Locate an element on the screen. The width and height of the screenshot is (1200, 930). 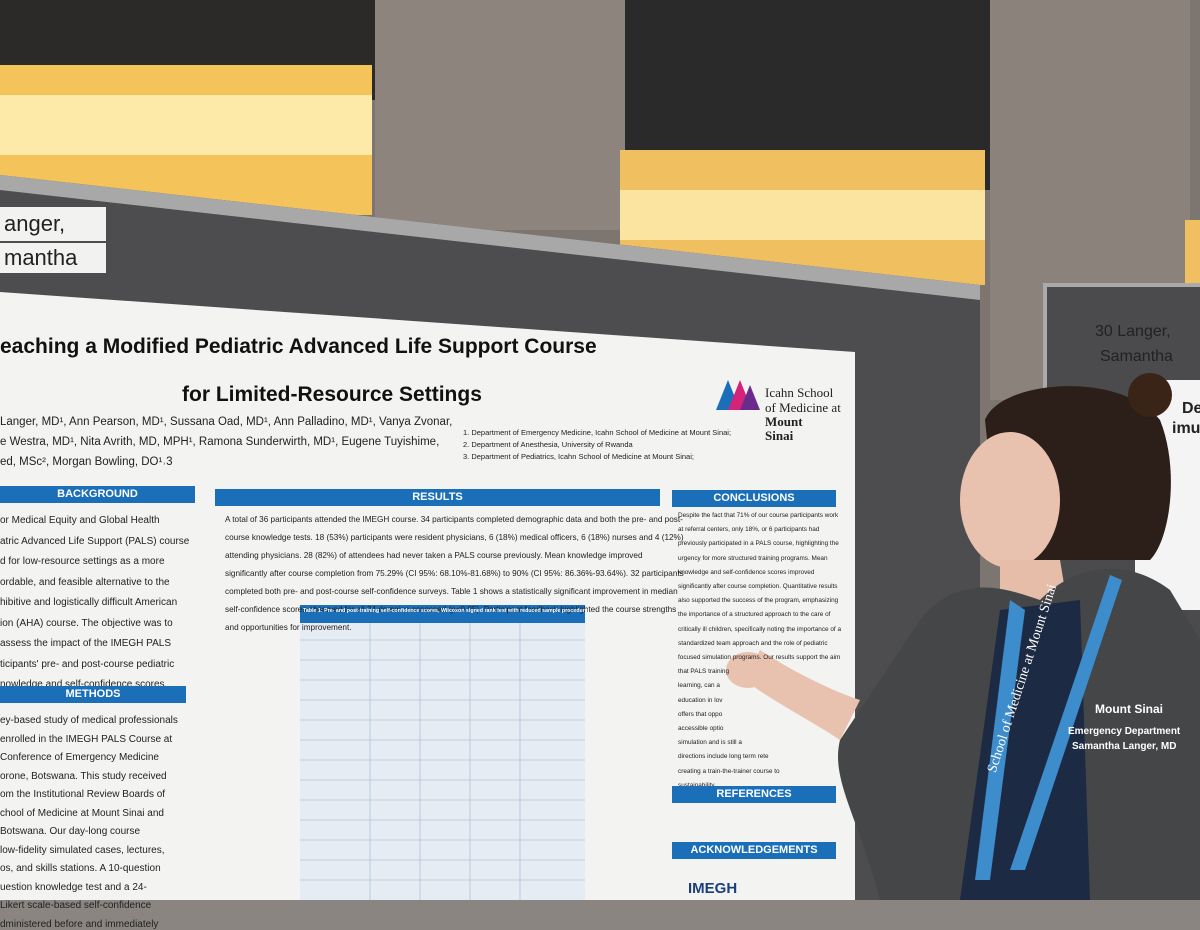
body-line: creating a train-the-trainer course to is located at coordinates (729, 771).